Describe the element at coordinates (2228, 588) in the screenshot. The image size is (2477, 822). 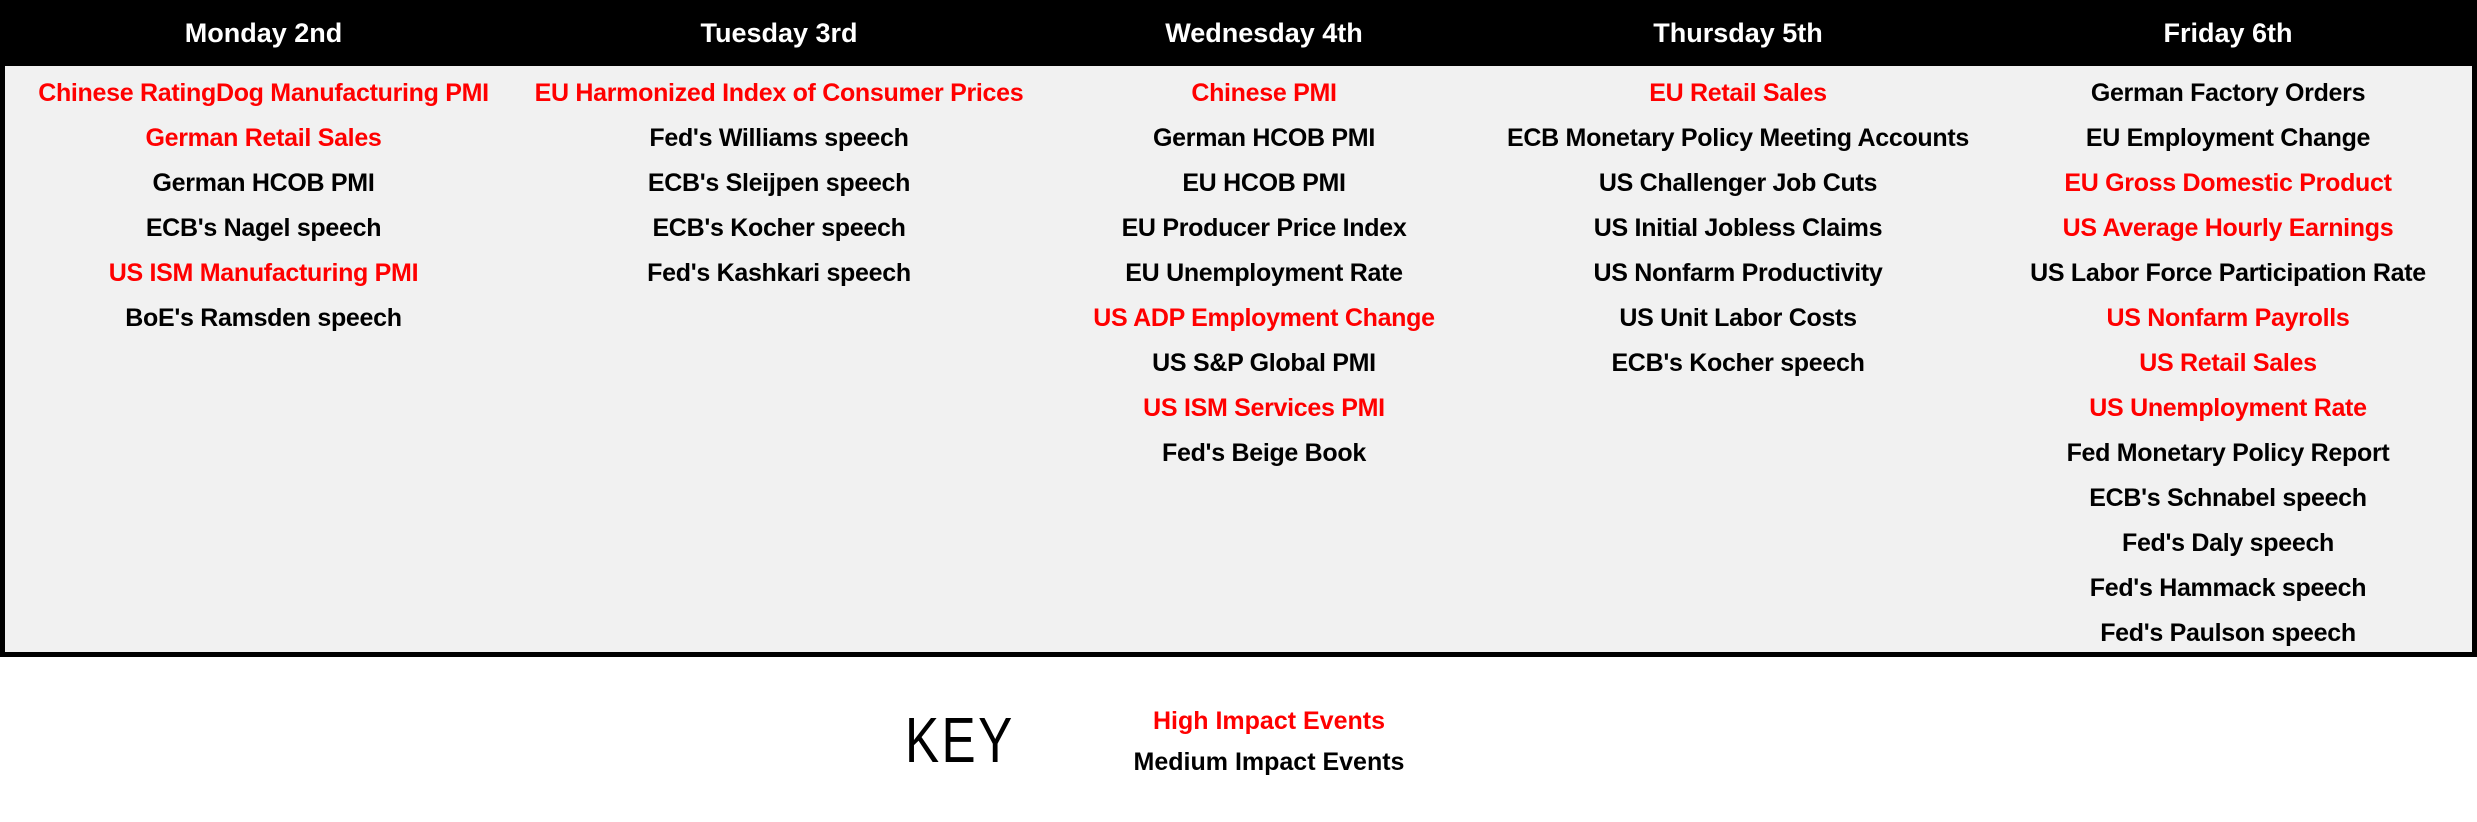
I see `event-item: Fed's Hammack speech` at that location.